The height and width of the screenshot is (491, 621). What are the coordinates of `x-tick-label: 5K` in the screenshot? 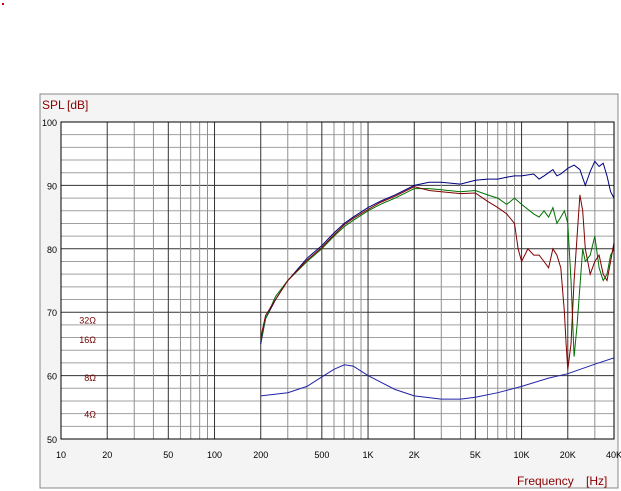 It's located at (475, 455).